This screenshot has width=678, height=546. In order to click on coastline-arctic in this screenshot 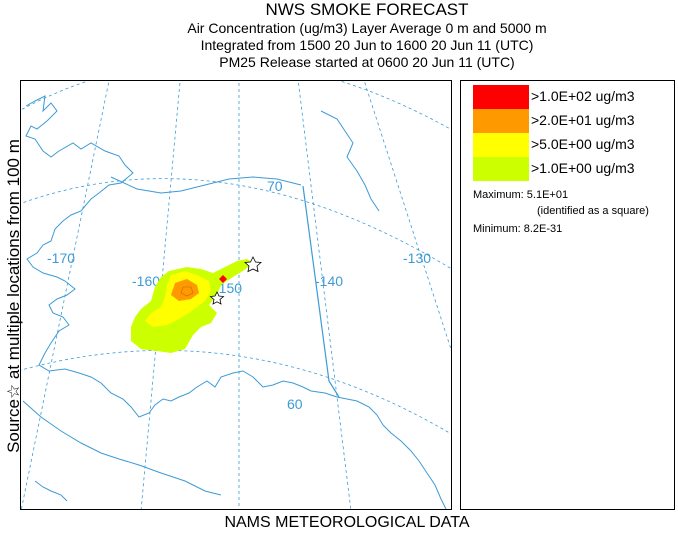, I will do `click(206, 185)`.